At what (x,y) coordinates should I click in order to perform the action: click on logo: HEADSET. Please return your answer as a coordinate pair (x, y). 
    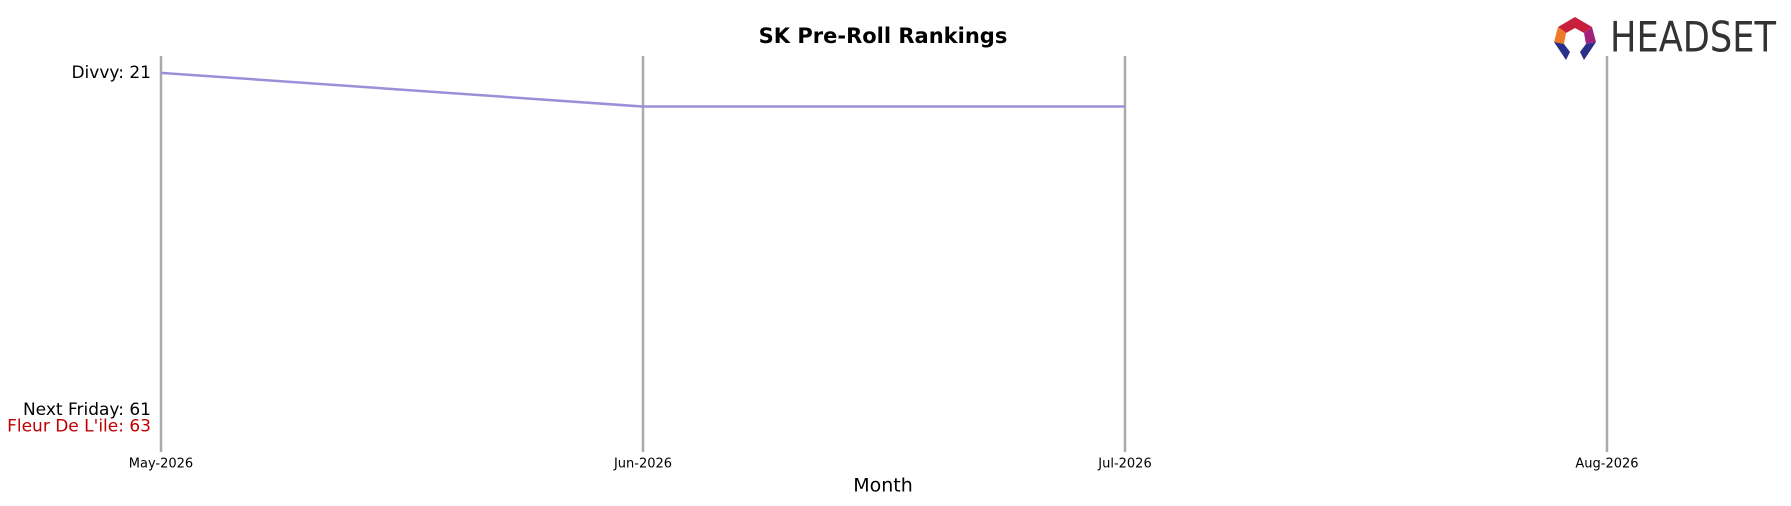
    Looking at the image, I should click on (1665, 37).